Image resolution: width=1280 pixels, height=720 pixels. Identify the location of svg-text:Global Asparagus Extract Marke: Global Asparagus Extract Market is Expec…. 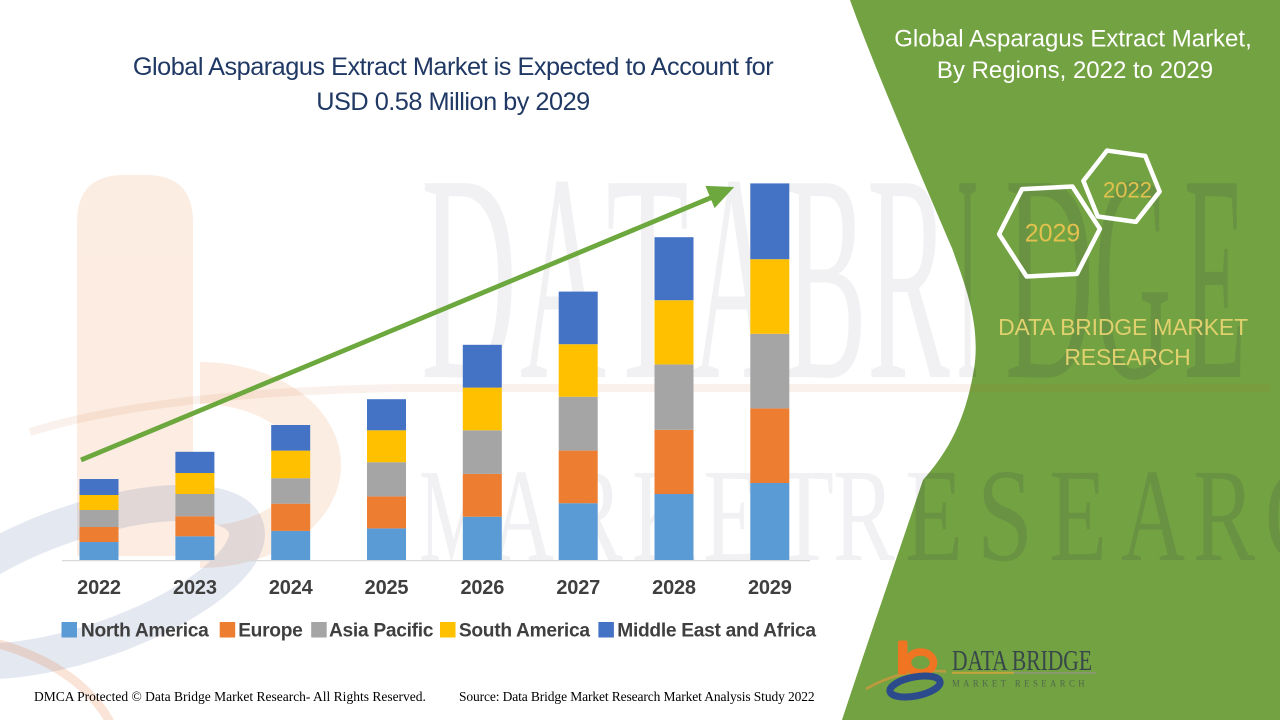
(453, 67).